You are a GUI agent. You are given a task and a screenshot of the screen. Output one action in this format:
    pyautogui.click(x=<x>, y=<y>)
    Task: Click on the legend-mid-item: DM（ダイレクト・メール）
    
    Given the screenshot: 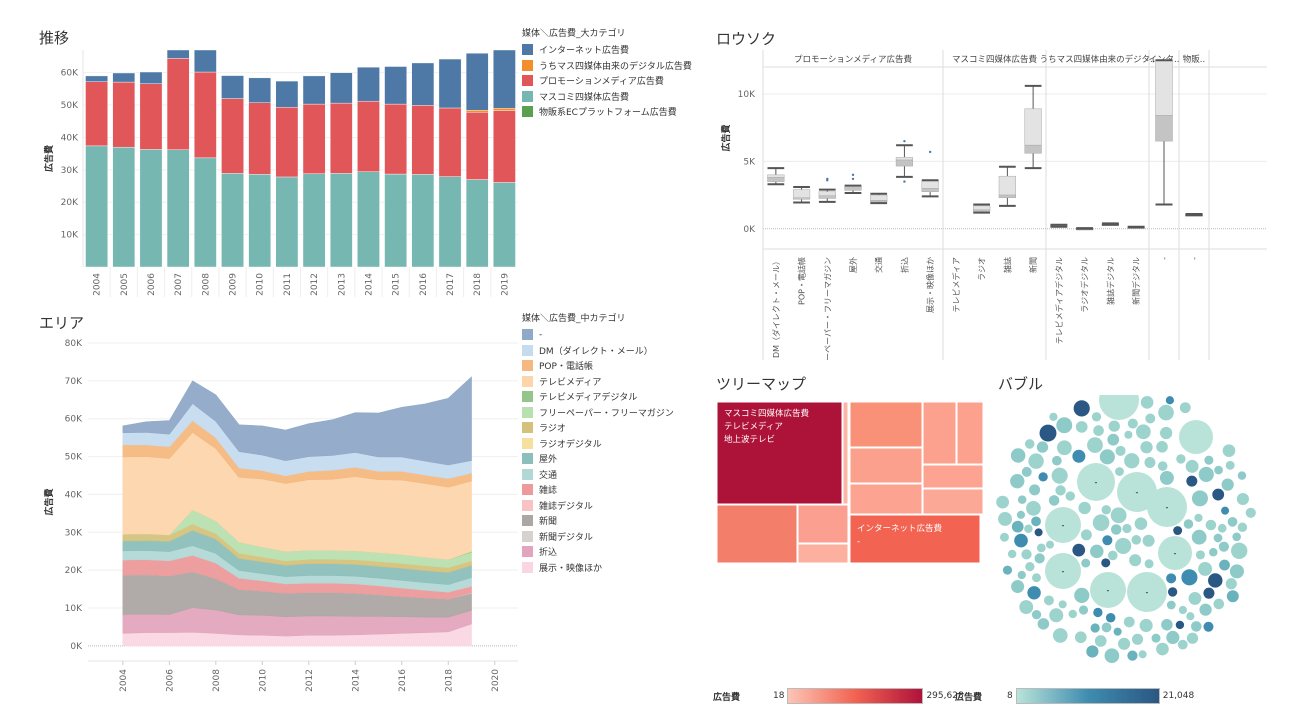 What is the action you would take?
    pyautogui.click(x=598, y=351)
    